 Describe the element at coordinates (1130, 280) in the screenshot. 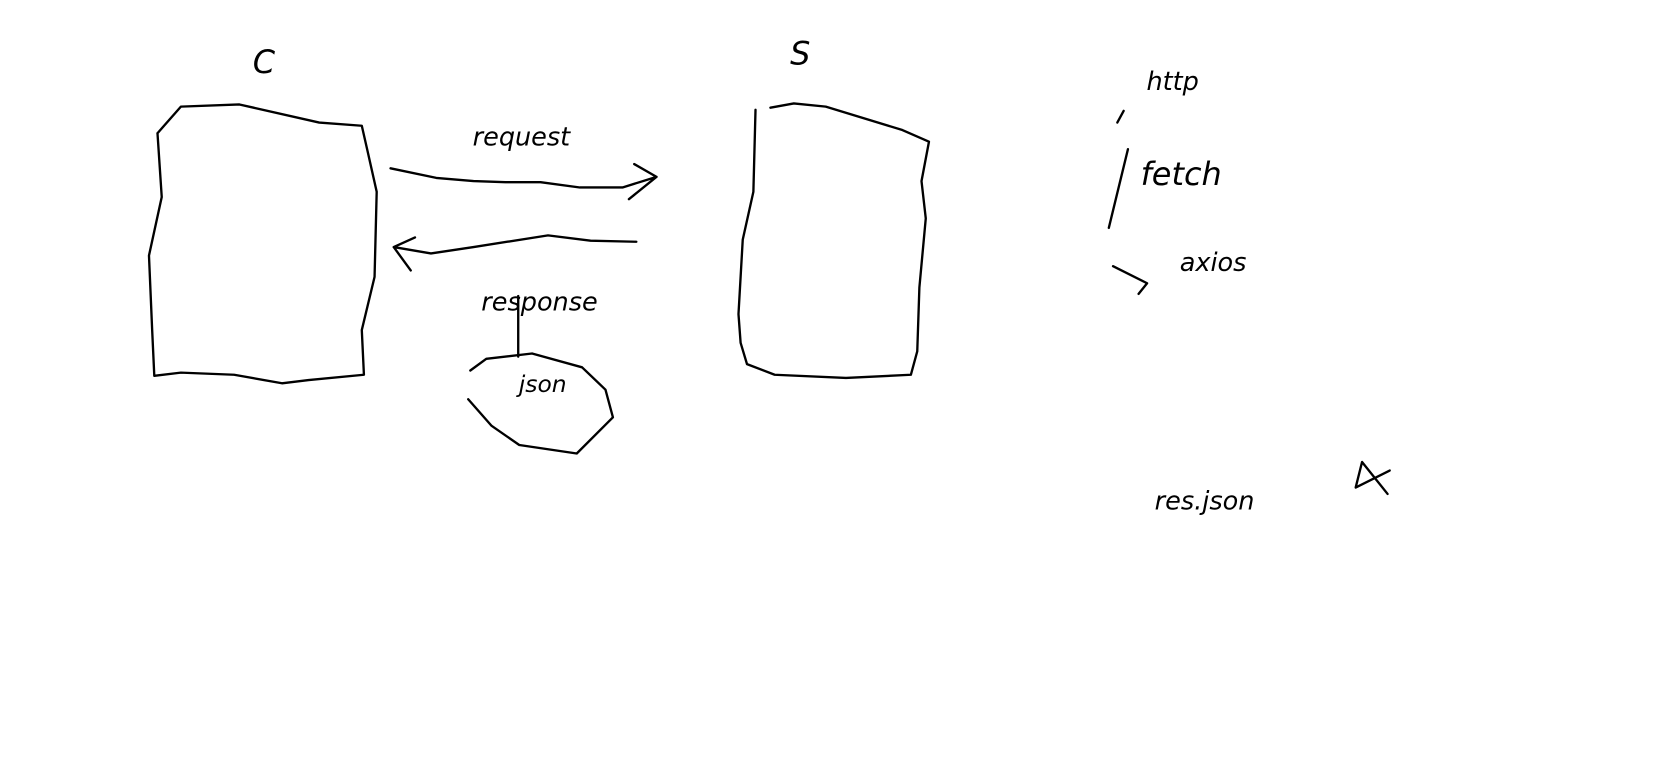

I see `arrow-mark` at that location.